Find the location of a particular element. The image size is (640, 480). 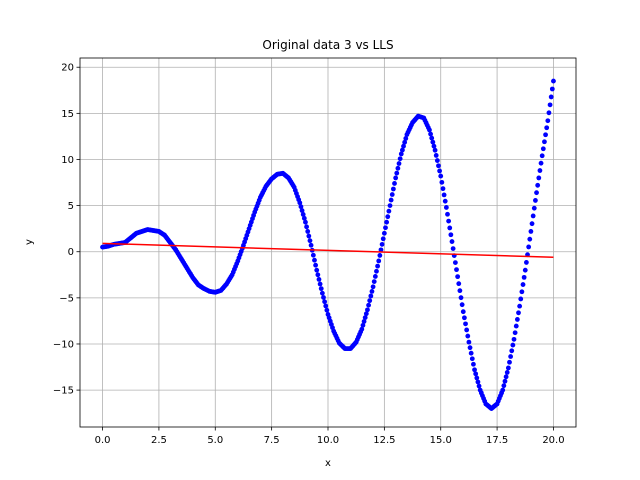

x-tick-label: 17.5 is located at coordinates (497, 440).